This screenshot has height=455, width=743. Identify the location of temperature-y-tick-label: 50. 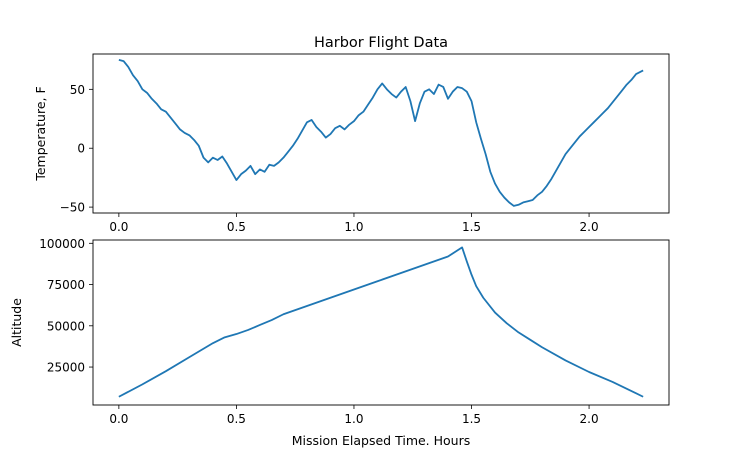
(77, 90).